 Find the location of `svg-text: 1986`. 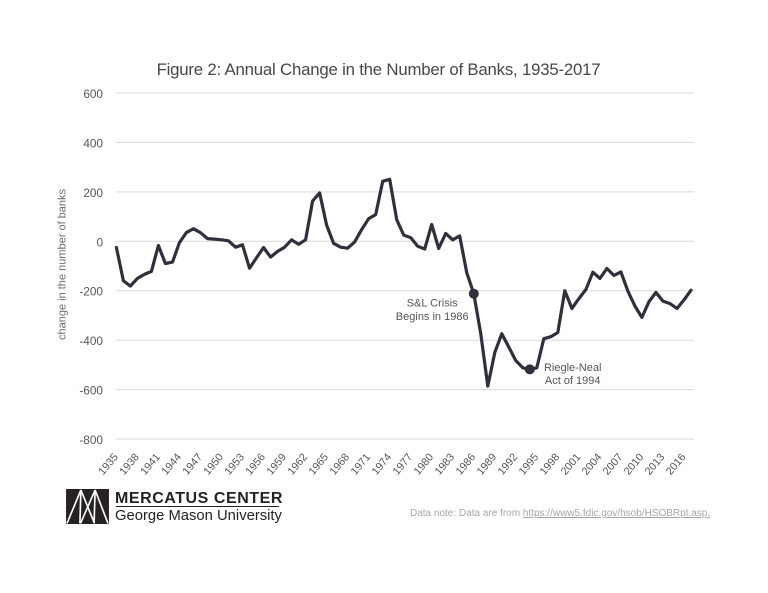

svg-text: 1986 is located at coordinates (466, 464).